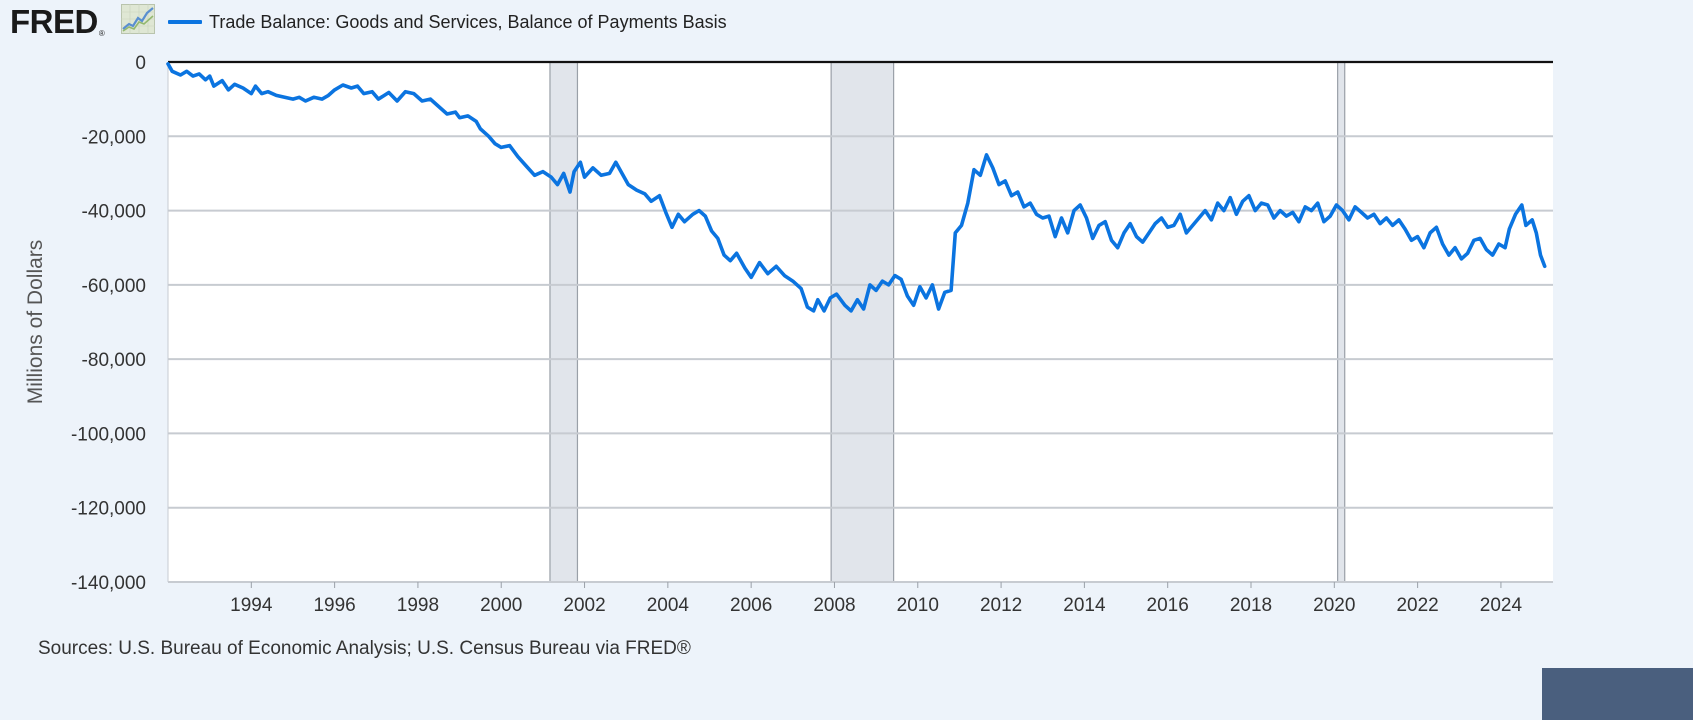  What do you see at coordinates (1417, 605) in the screenshot?
I see `x-tick-label: 2022` at bounding box center [1417, 605].